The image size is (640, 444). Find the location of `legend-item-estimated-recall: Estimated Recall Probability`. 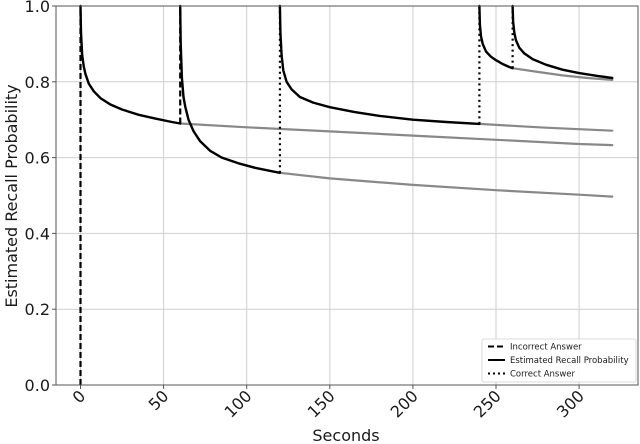

legend-item-estimated-recall: Estimated Recall Probability is located at coordinates (558, 361).